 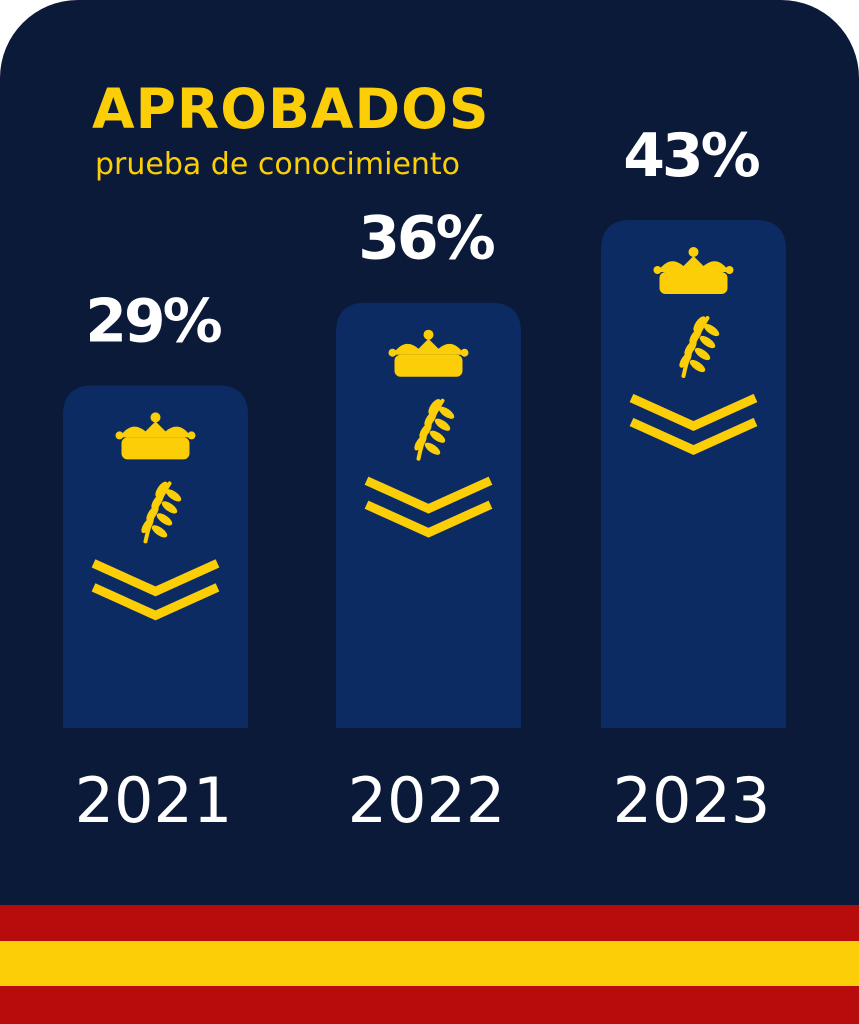 What do you see at coordinates (278, 164) in the screenshot?
I see `chart-subtitle: prueba de conocimiento` at bounding box center [278, 164].